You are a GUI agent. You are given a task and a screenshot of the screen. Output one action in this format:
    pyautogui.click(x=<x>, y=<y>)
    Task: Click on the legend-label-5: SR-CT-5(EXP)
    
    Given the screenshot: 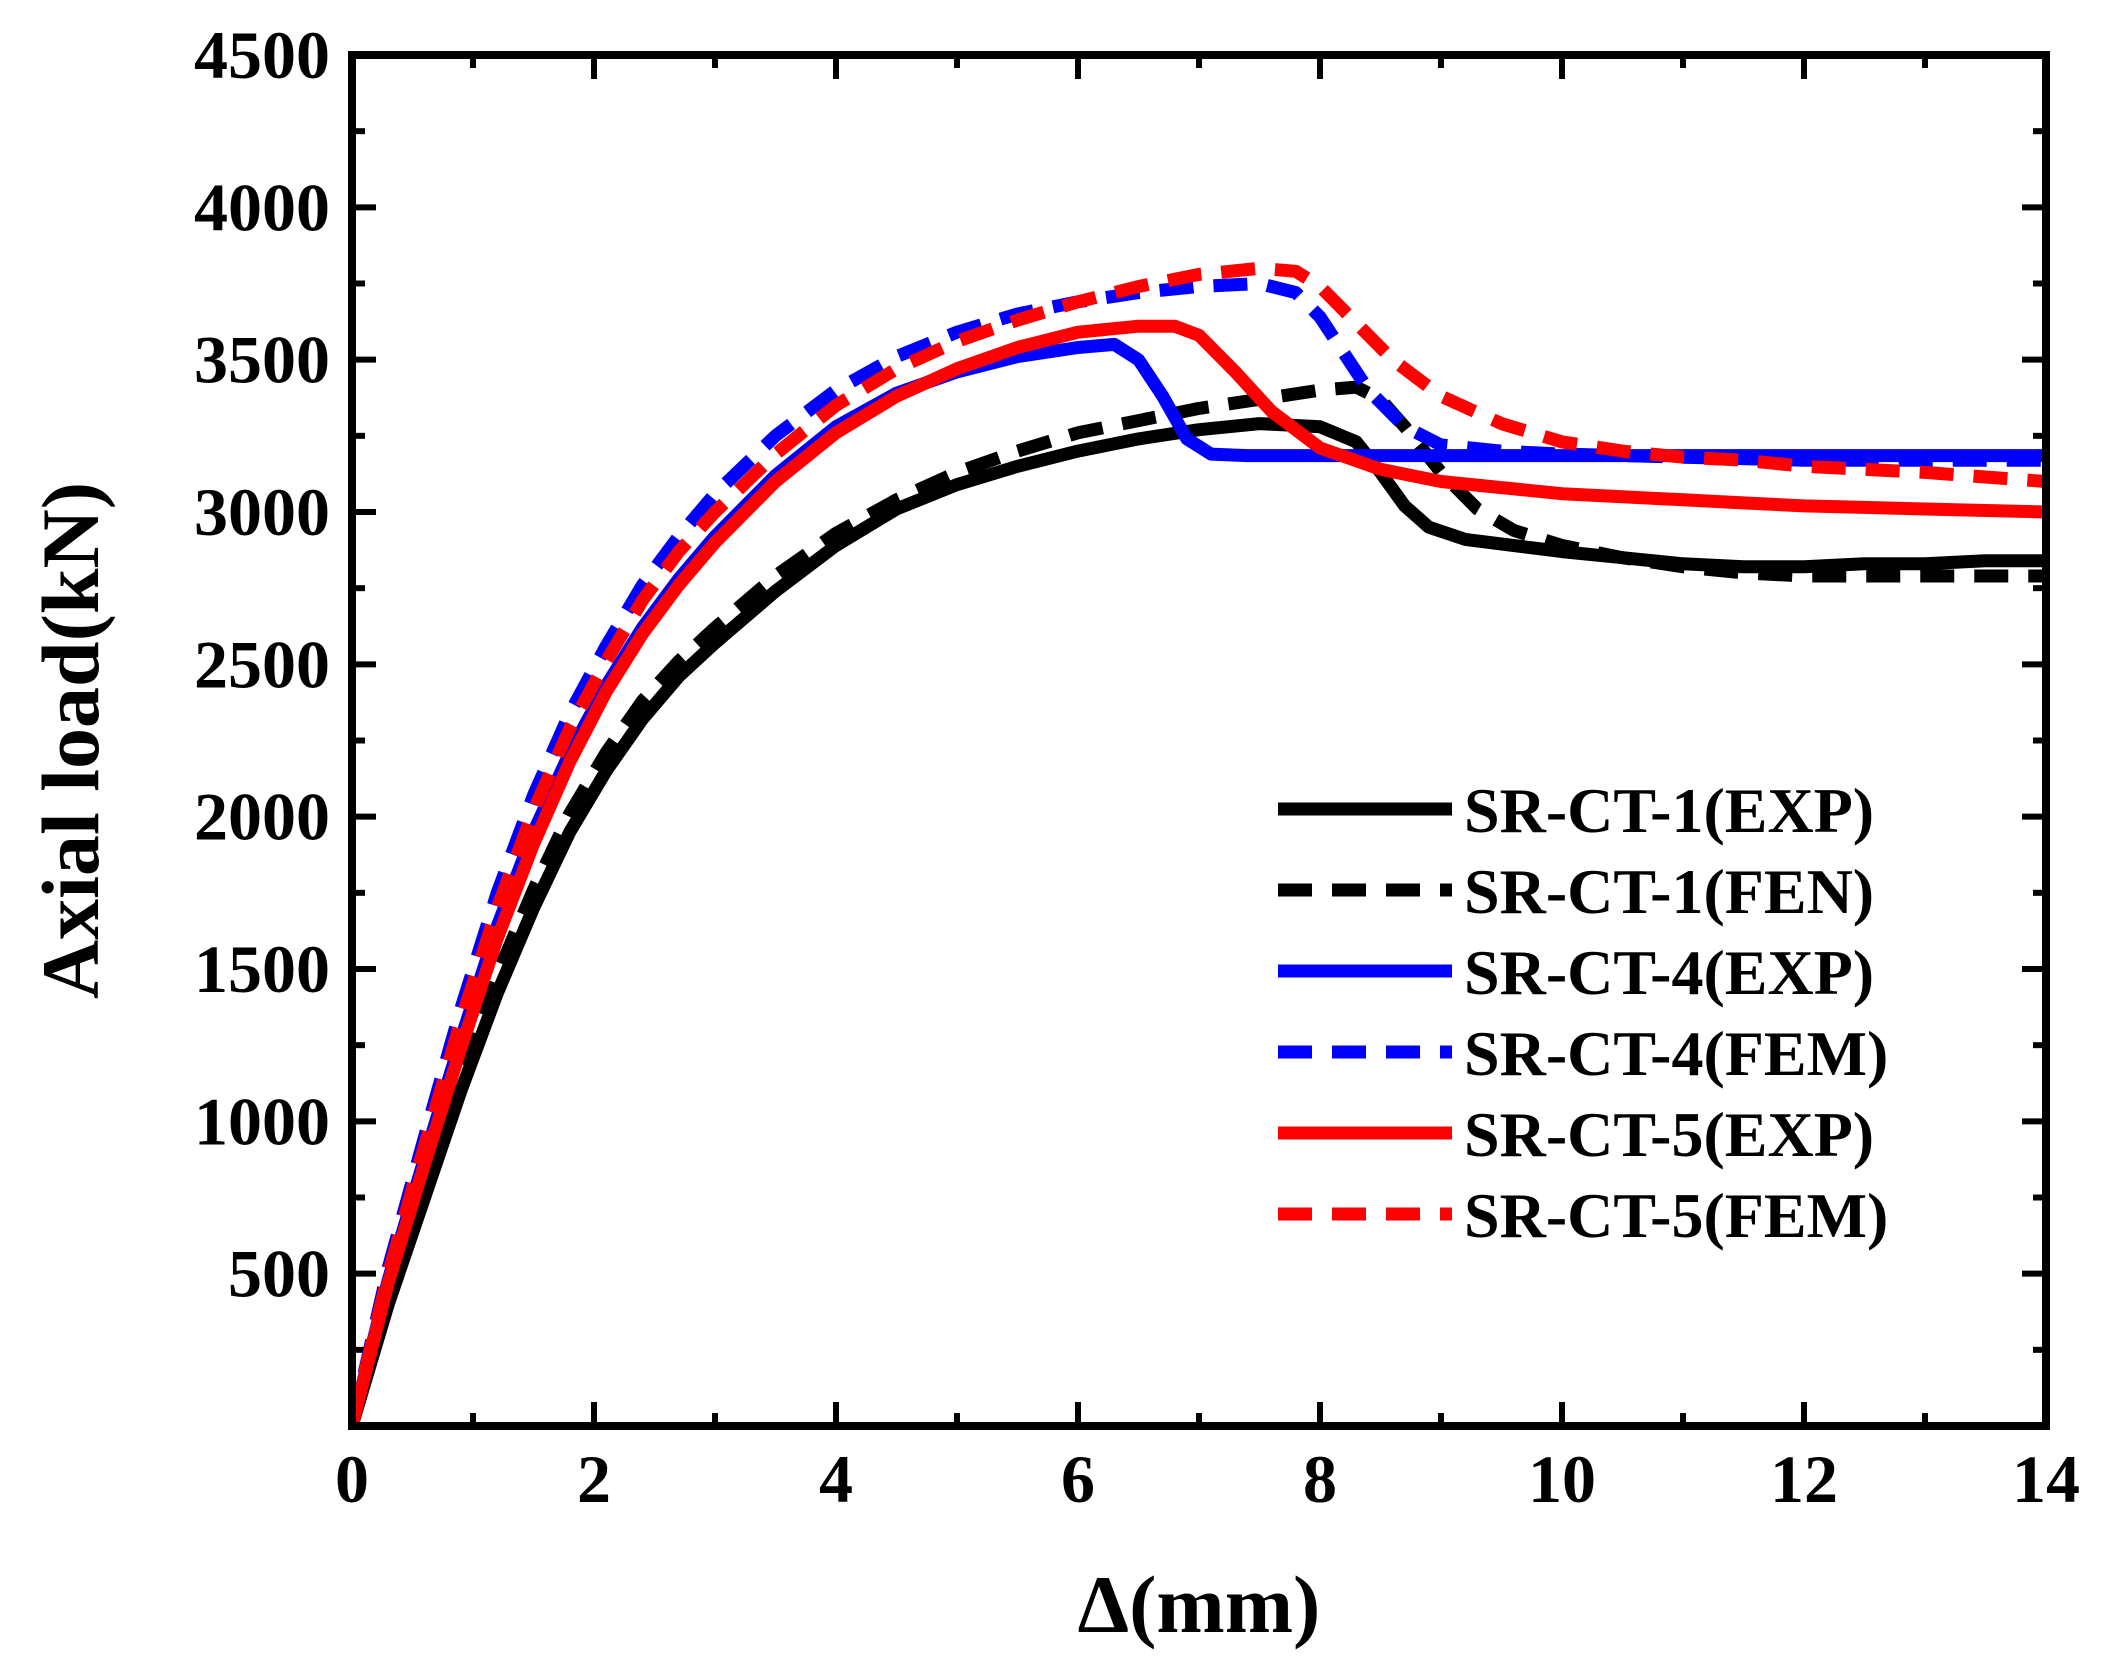 What is the action you would take?
    pyautogui.click(x=1669, y=1134)
    